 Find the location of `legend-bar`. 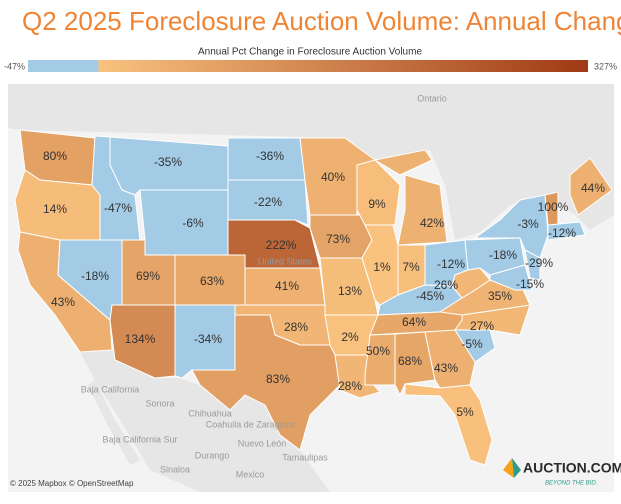

legend-bar is located at coordinates (308, 66).